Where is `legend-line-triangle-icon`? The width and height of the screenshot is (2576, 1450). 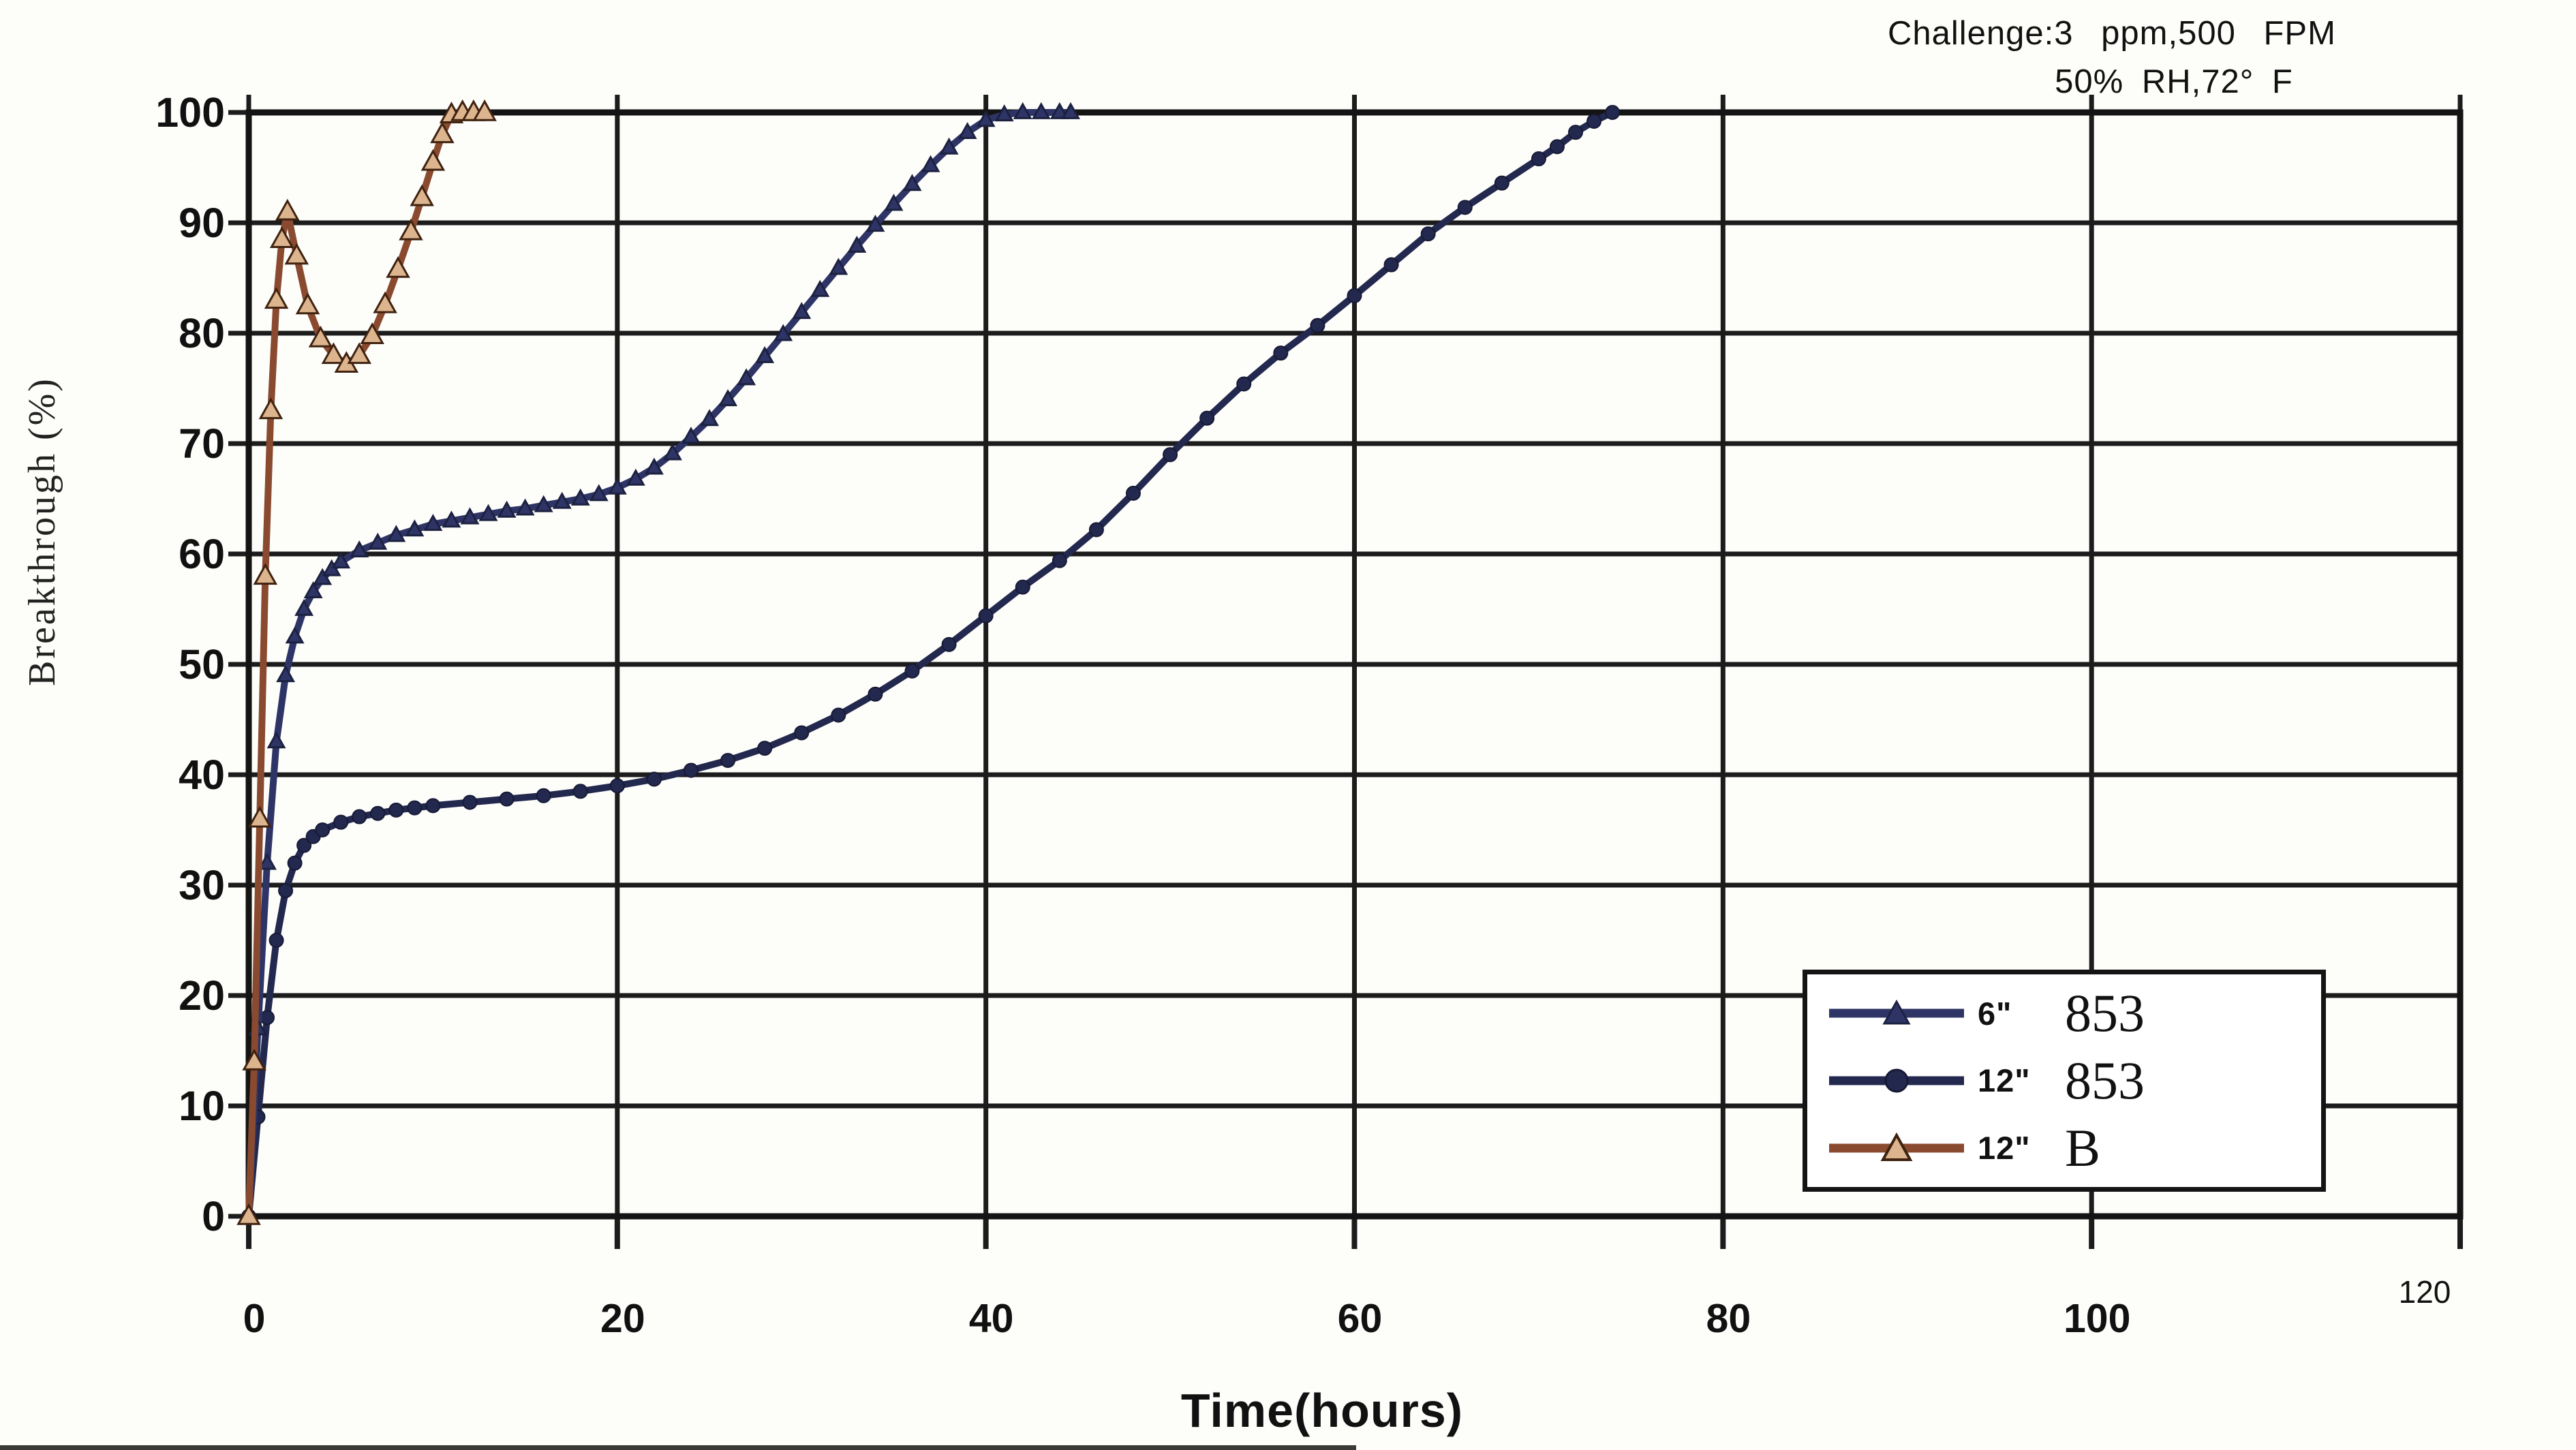 legend-line-triangle-icon is located at coordinates (1897, 1012).